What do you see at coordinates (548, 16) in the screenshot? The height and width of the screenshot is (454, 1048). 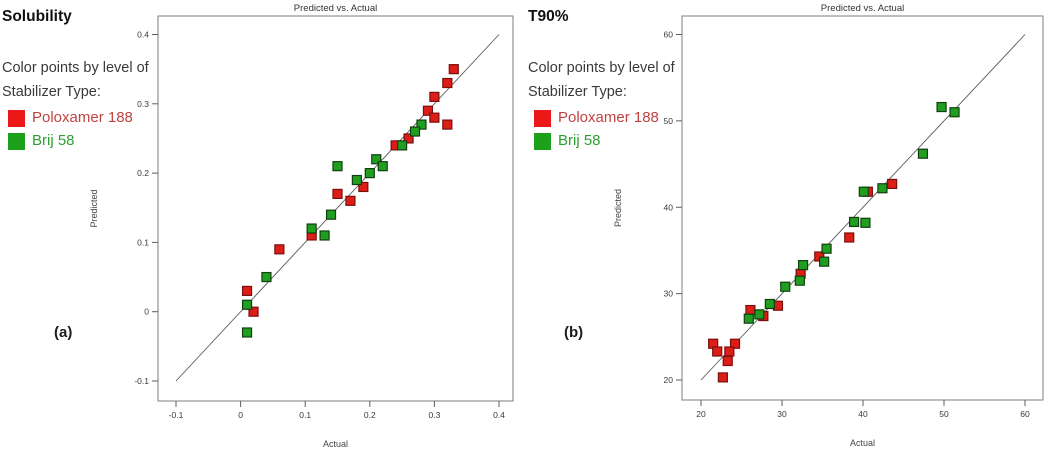 I see `panel-b-title: T90%` at bounding box center [548, 16].